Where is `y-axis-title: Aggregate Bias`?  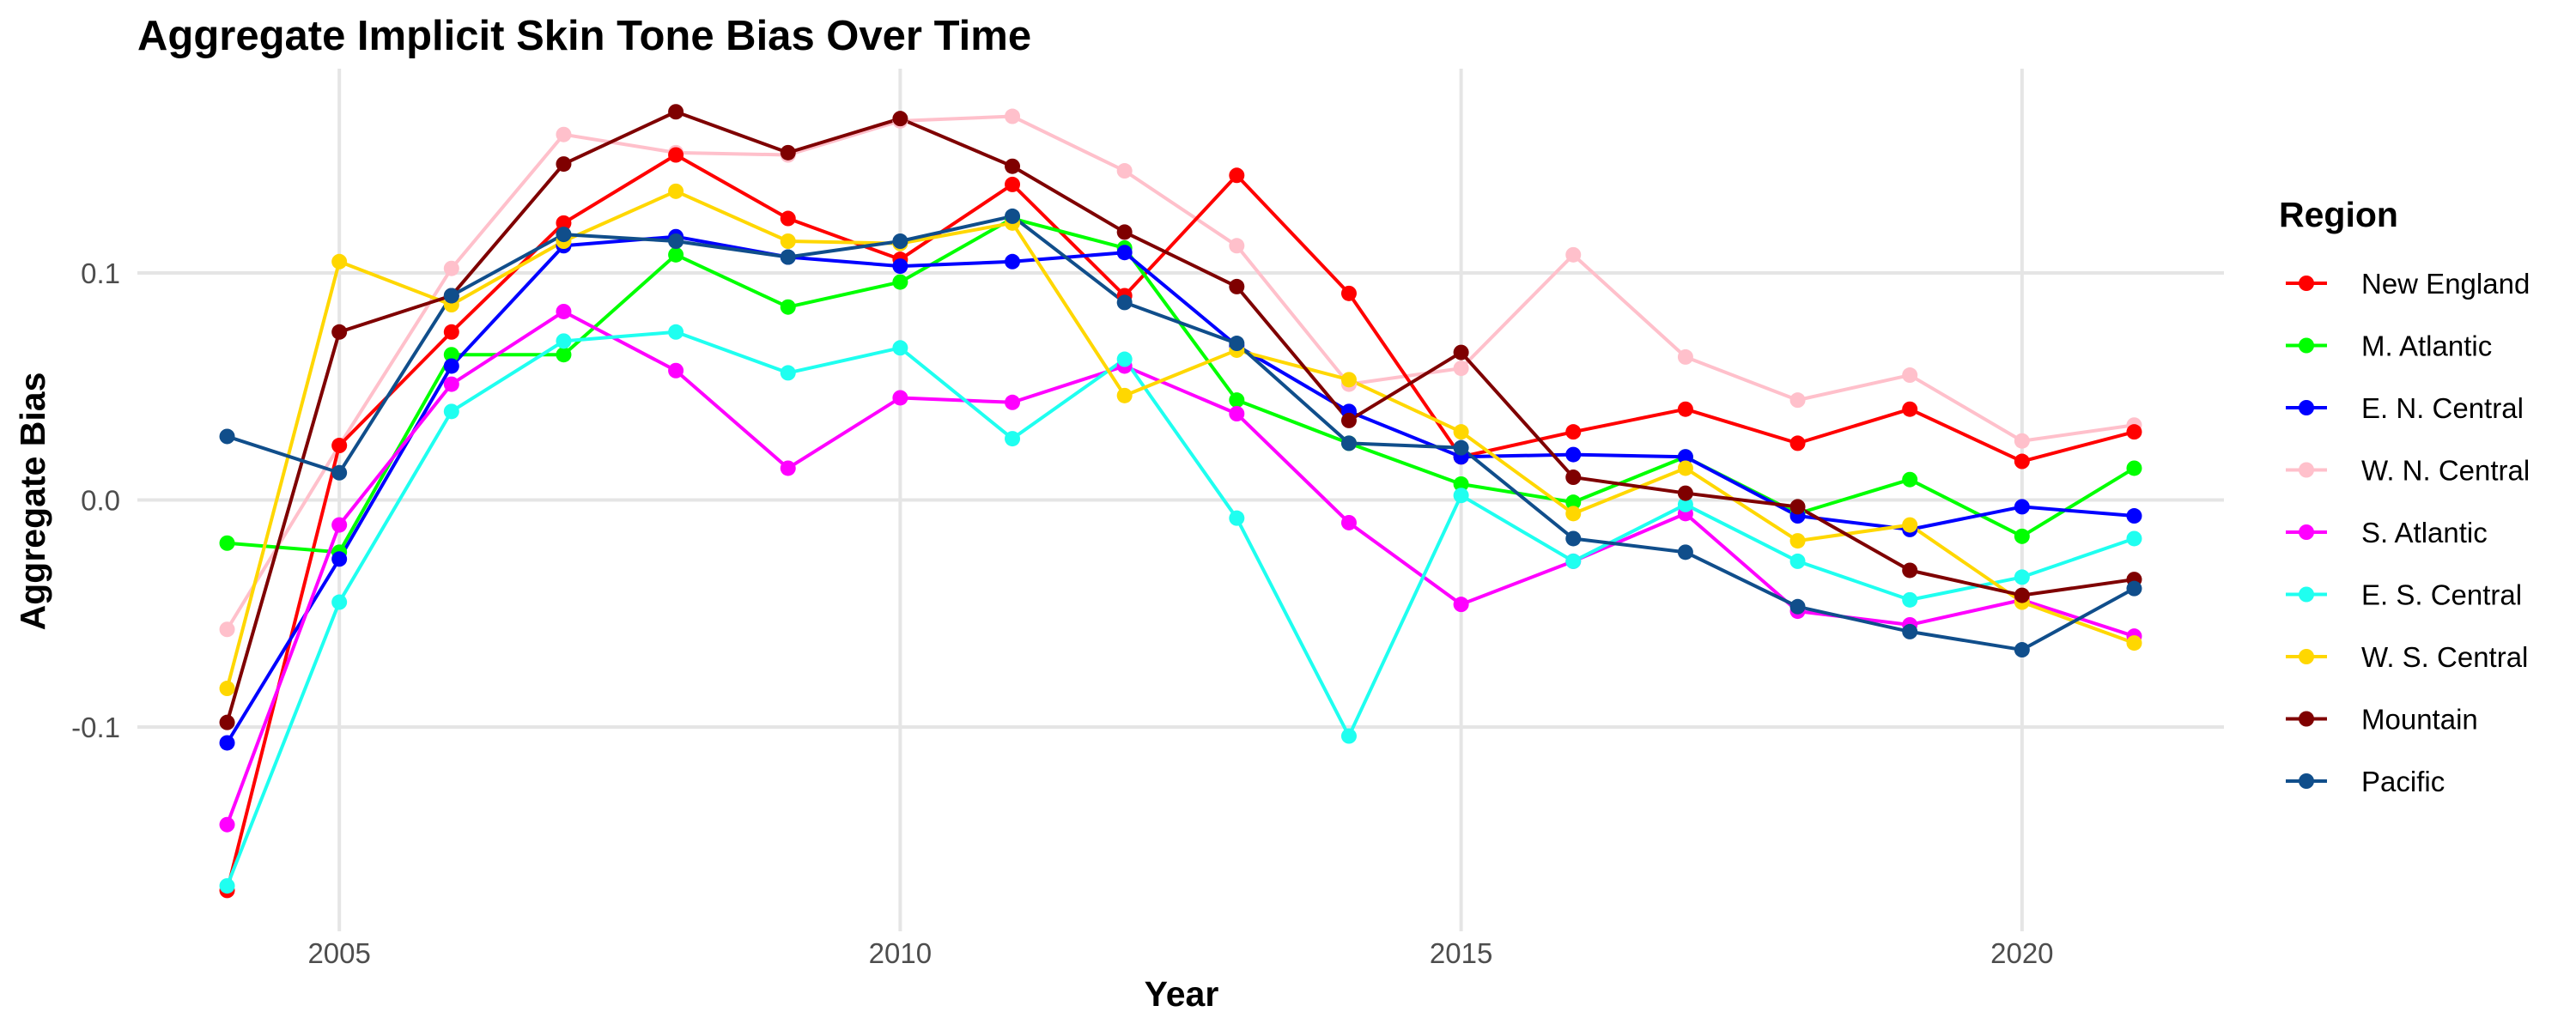 y-axis-title: Aggregate Bias is located at coordinates (32, 502).